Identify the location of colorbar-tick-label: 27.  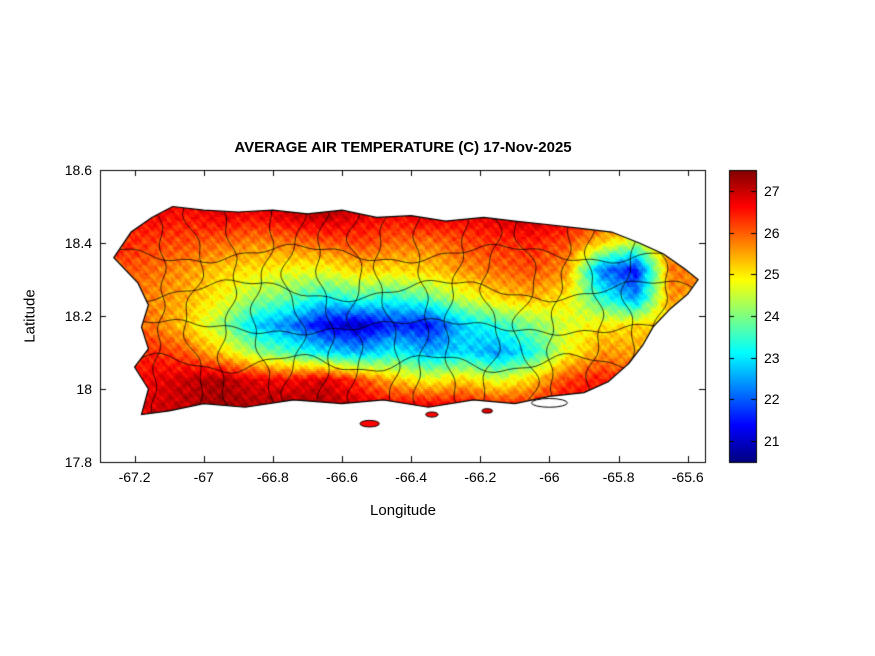
(772, 190).